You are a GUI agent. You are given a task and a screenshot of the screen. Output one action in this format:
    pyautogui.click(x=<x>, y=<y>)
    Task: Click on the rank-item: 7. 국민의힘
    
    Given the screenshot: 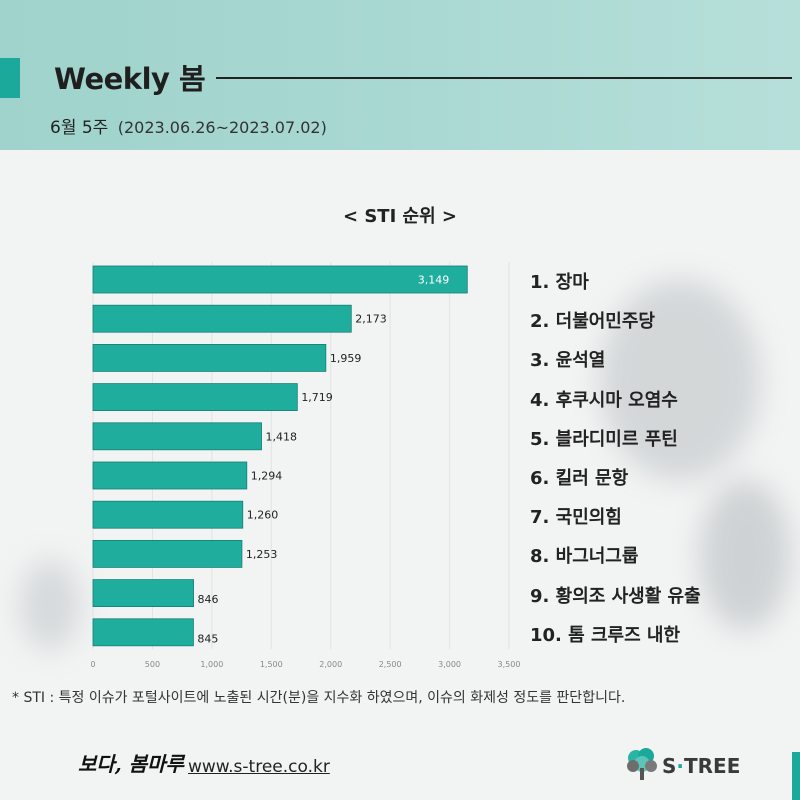 What is the action you would take?
    pyautogui.click(x=576, y=518)
    